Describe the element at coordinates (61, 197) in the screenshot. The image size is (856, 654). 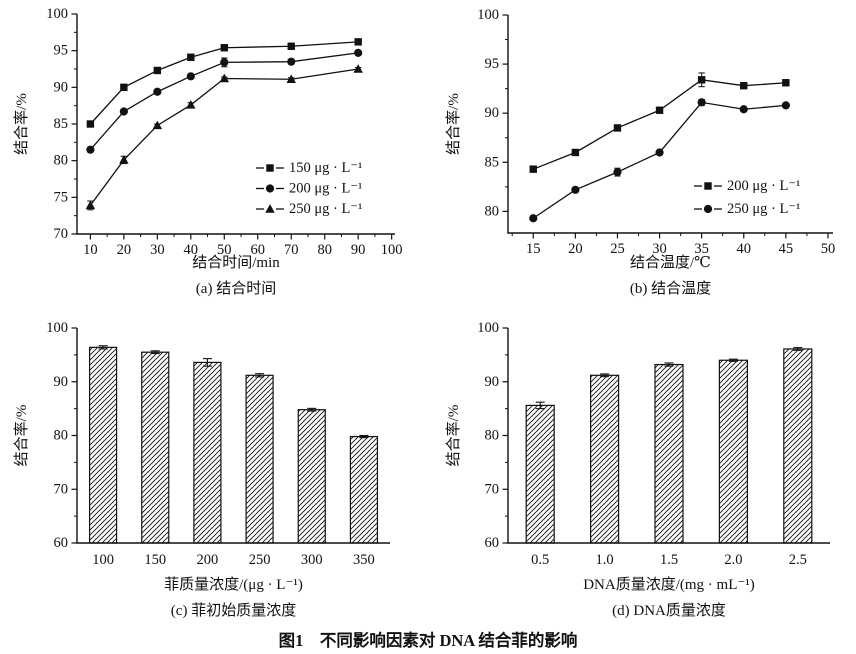
I see `svg-text: 75` at that location.